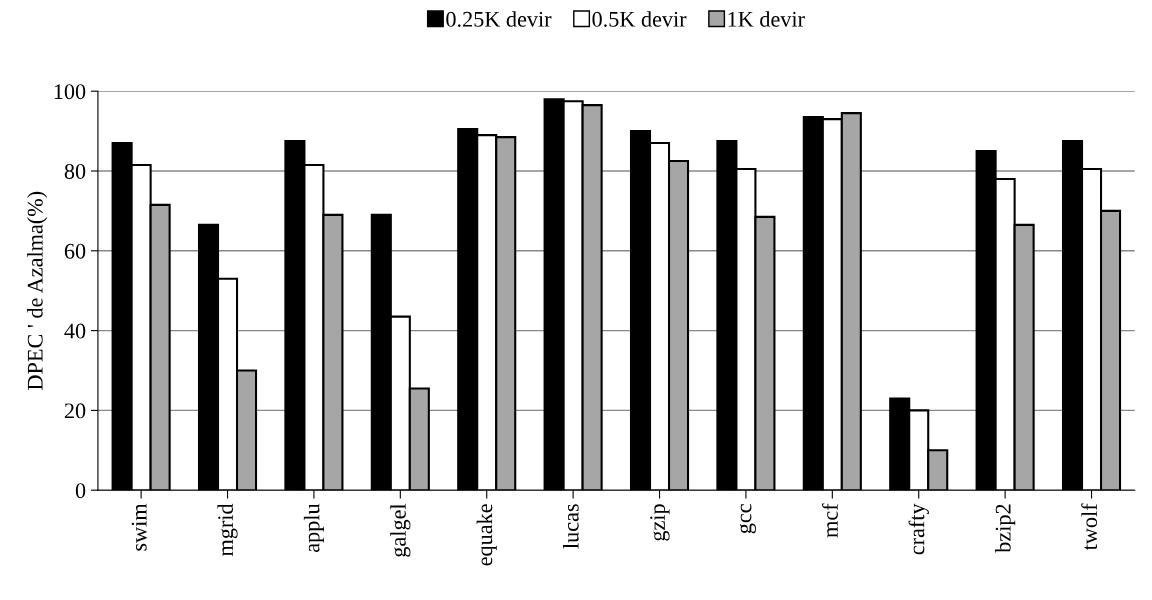  I want to click on legend-label: 0.25K devir, so click(499, 19).